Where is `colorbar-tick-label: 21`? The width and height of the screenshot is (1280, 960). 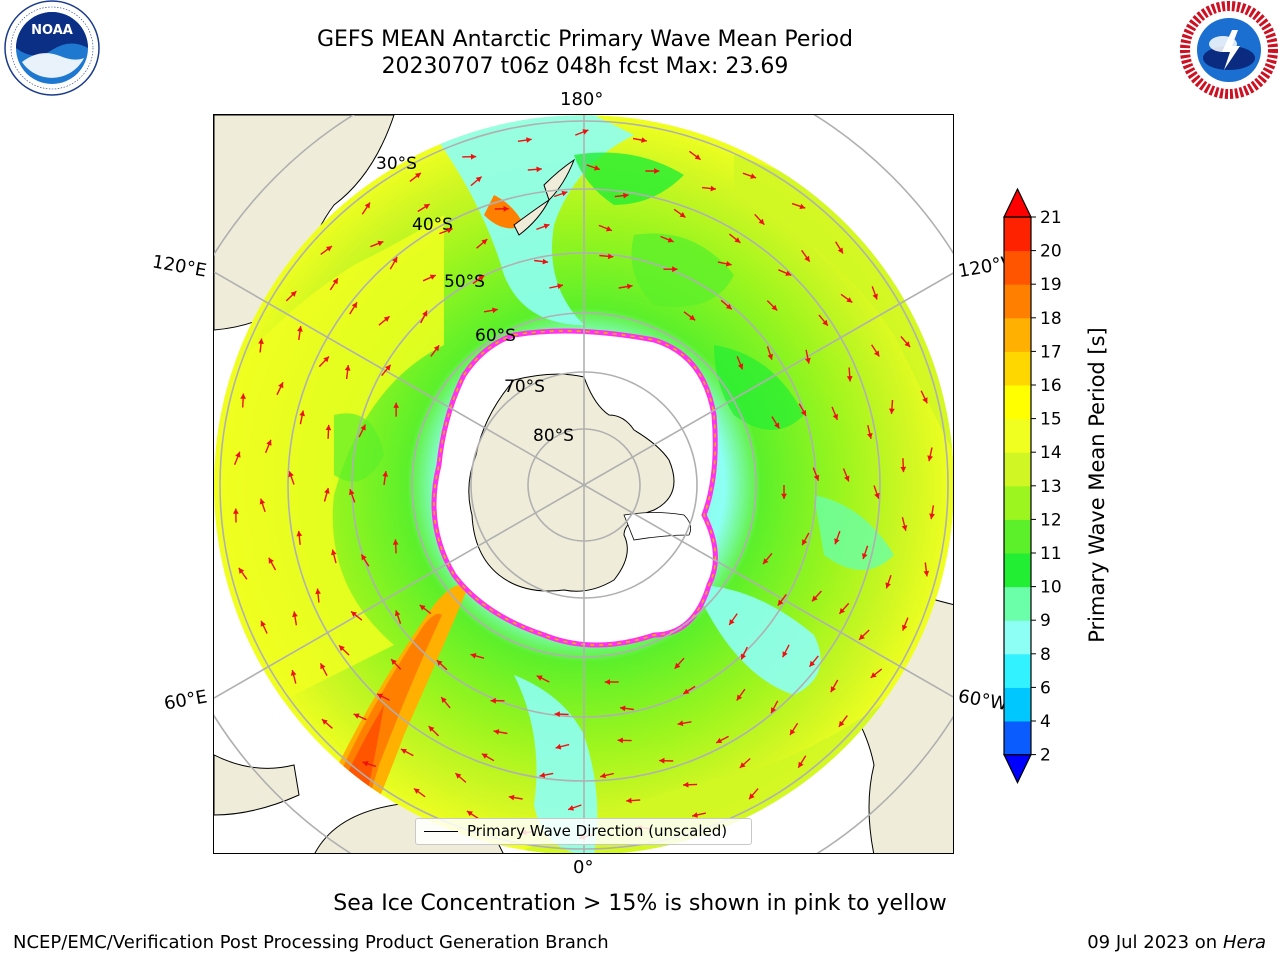 colorbar-tick-label: 21 is located at coordinates (1051, 218).